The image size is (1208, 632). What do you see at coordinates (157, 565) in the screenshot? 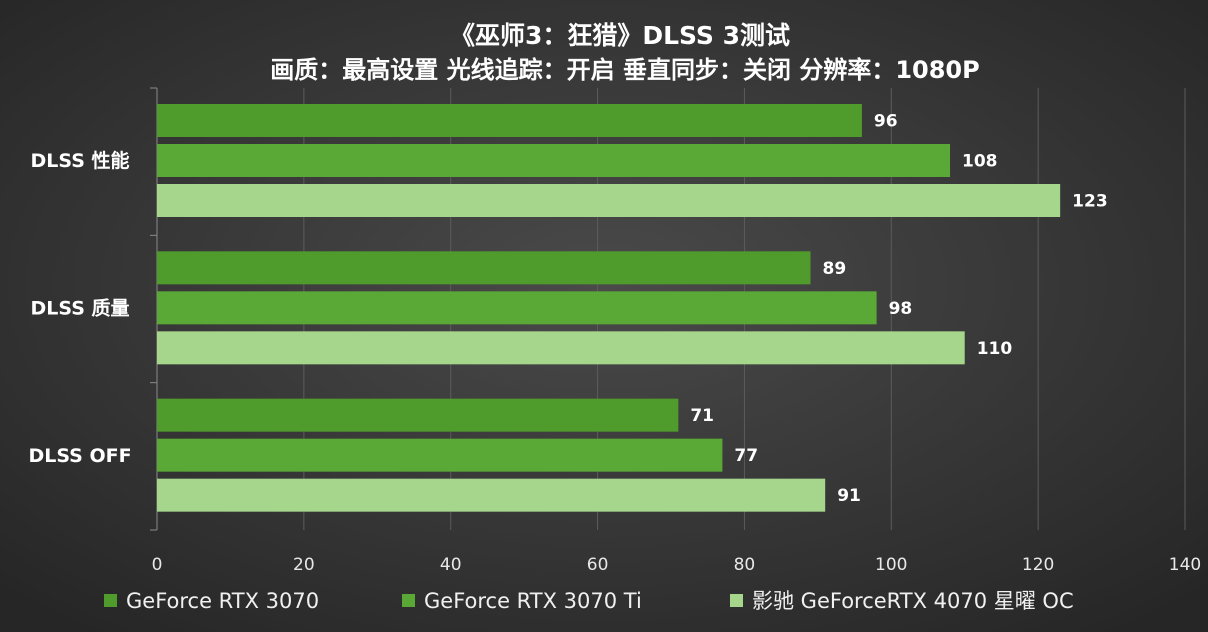
I see `x-tick-label: 0` at bounding box center [157, 565].